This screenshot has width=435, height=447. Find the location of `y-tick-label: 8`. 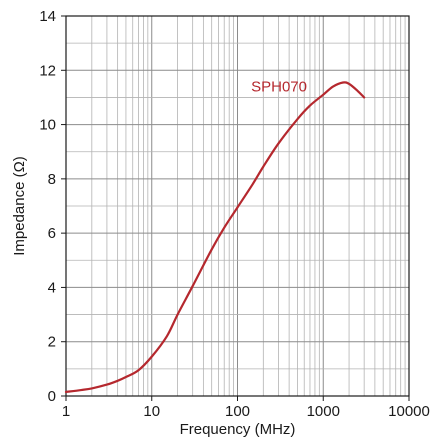

y-tick-label: 8 is located at coordinates (52, 179).